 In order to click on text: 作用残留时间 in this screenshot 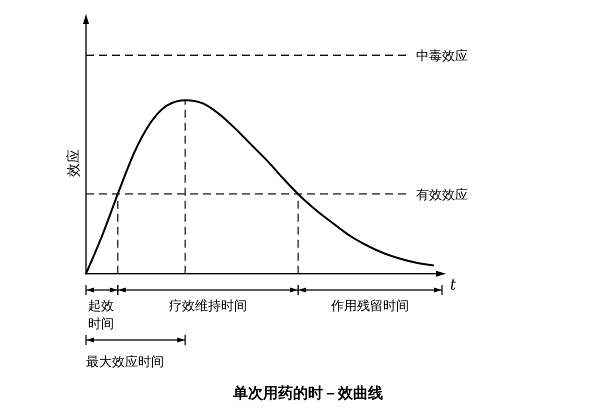, I will do `click(370, 306)`.